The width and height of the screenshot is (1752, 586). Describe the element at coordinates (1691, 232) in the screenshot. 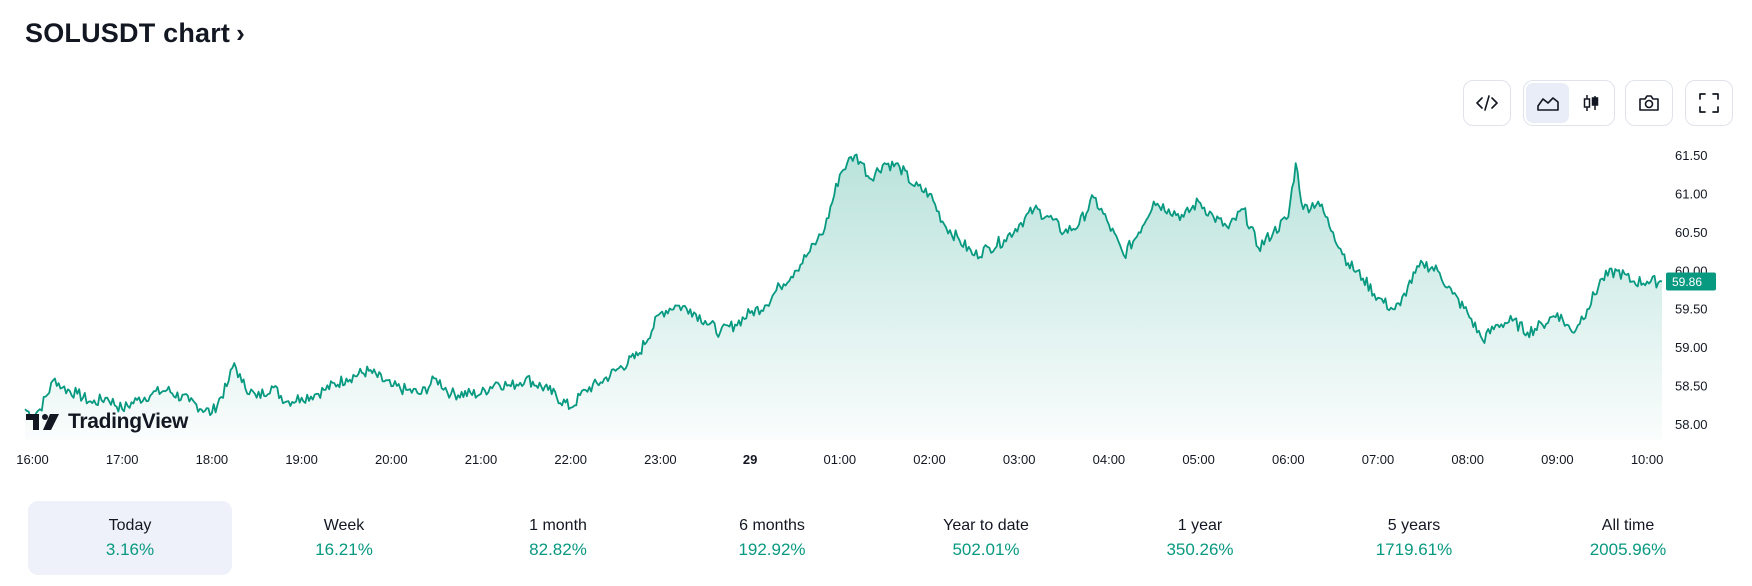

I see `y-axis-tick-label: 60.50` at that location.